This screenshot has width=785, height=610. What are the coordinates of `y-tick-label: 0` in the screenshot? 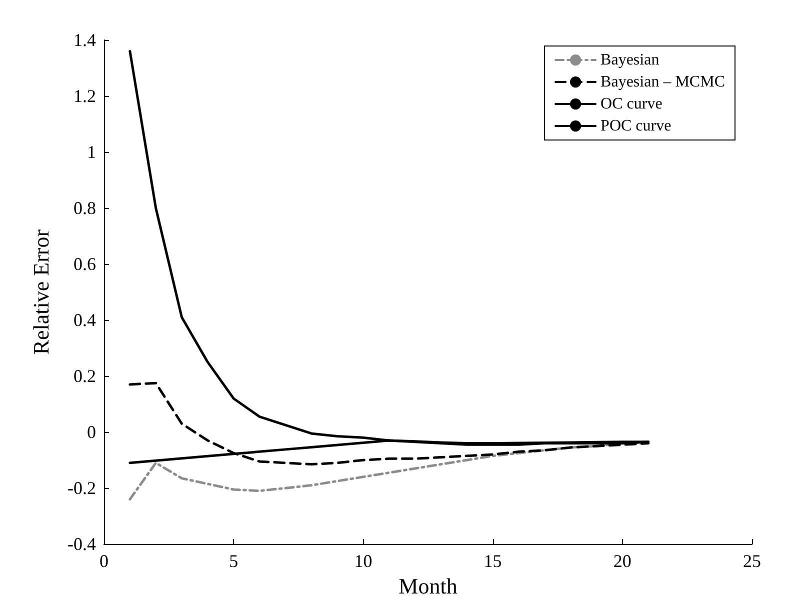 It's located at (91, 432).